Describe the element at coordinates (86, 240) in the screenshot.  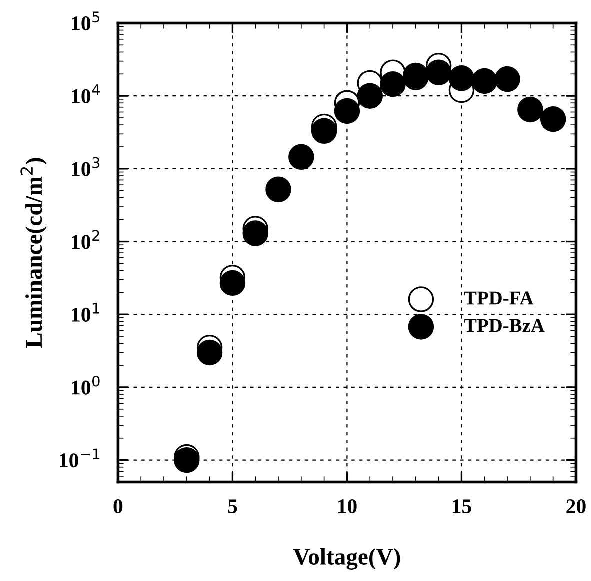
I see `y-tick-label: 10$^{2}$` at that location.